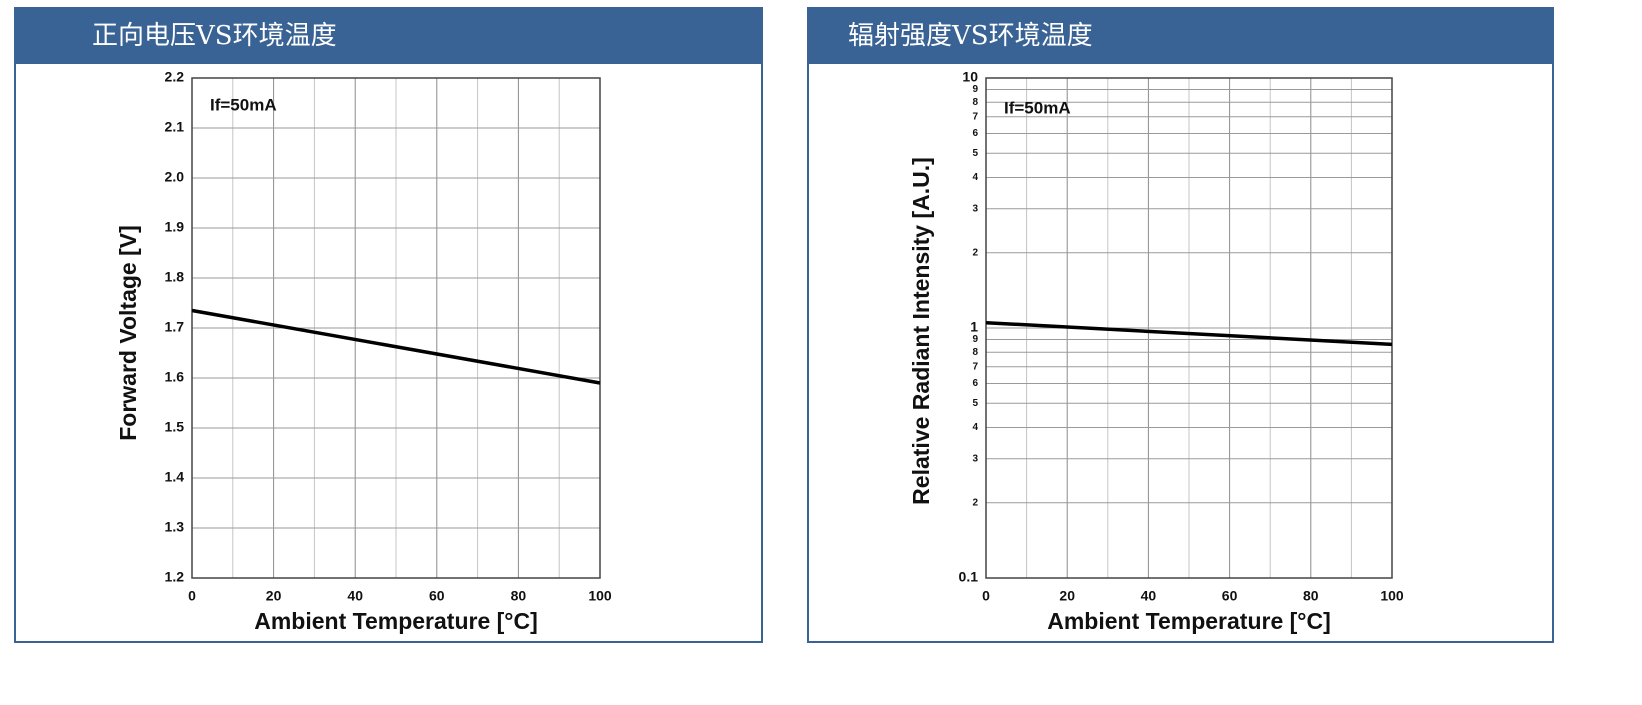  I want to click on y-tick-label: 0.1, so click(969, 577).